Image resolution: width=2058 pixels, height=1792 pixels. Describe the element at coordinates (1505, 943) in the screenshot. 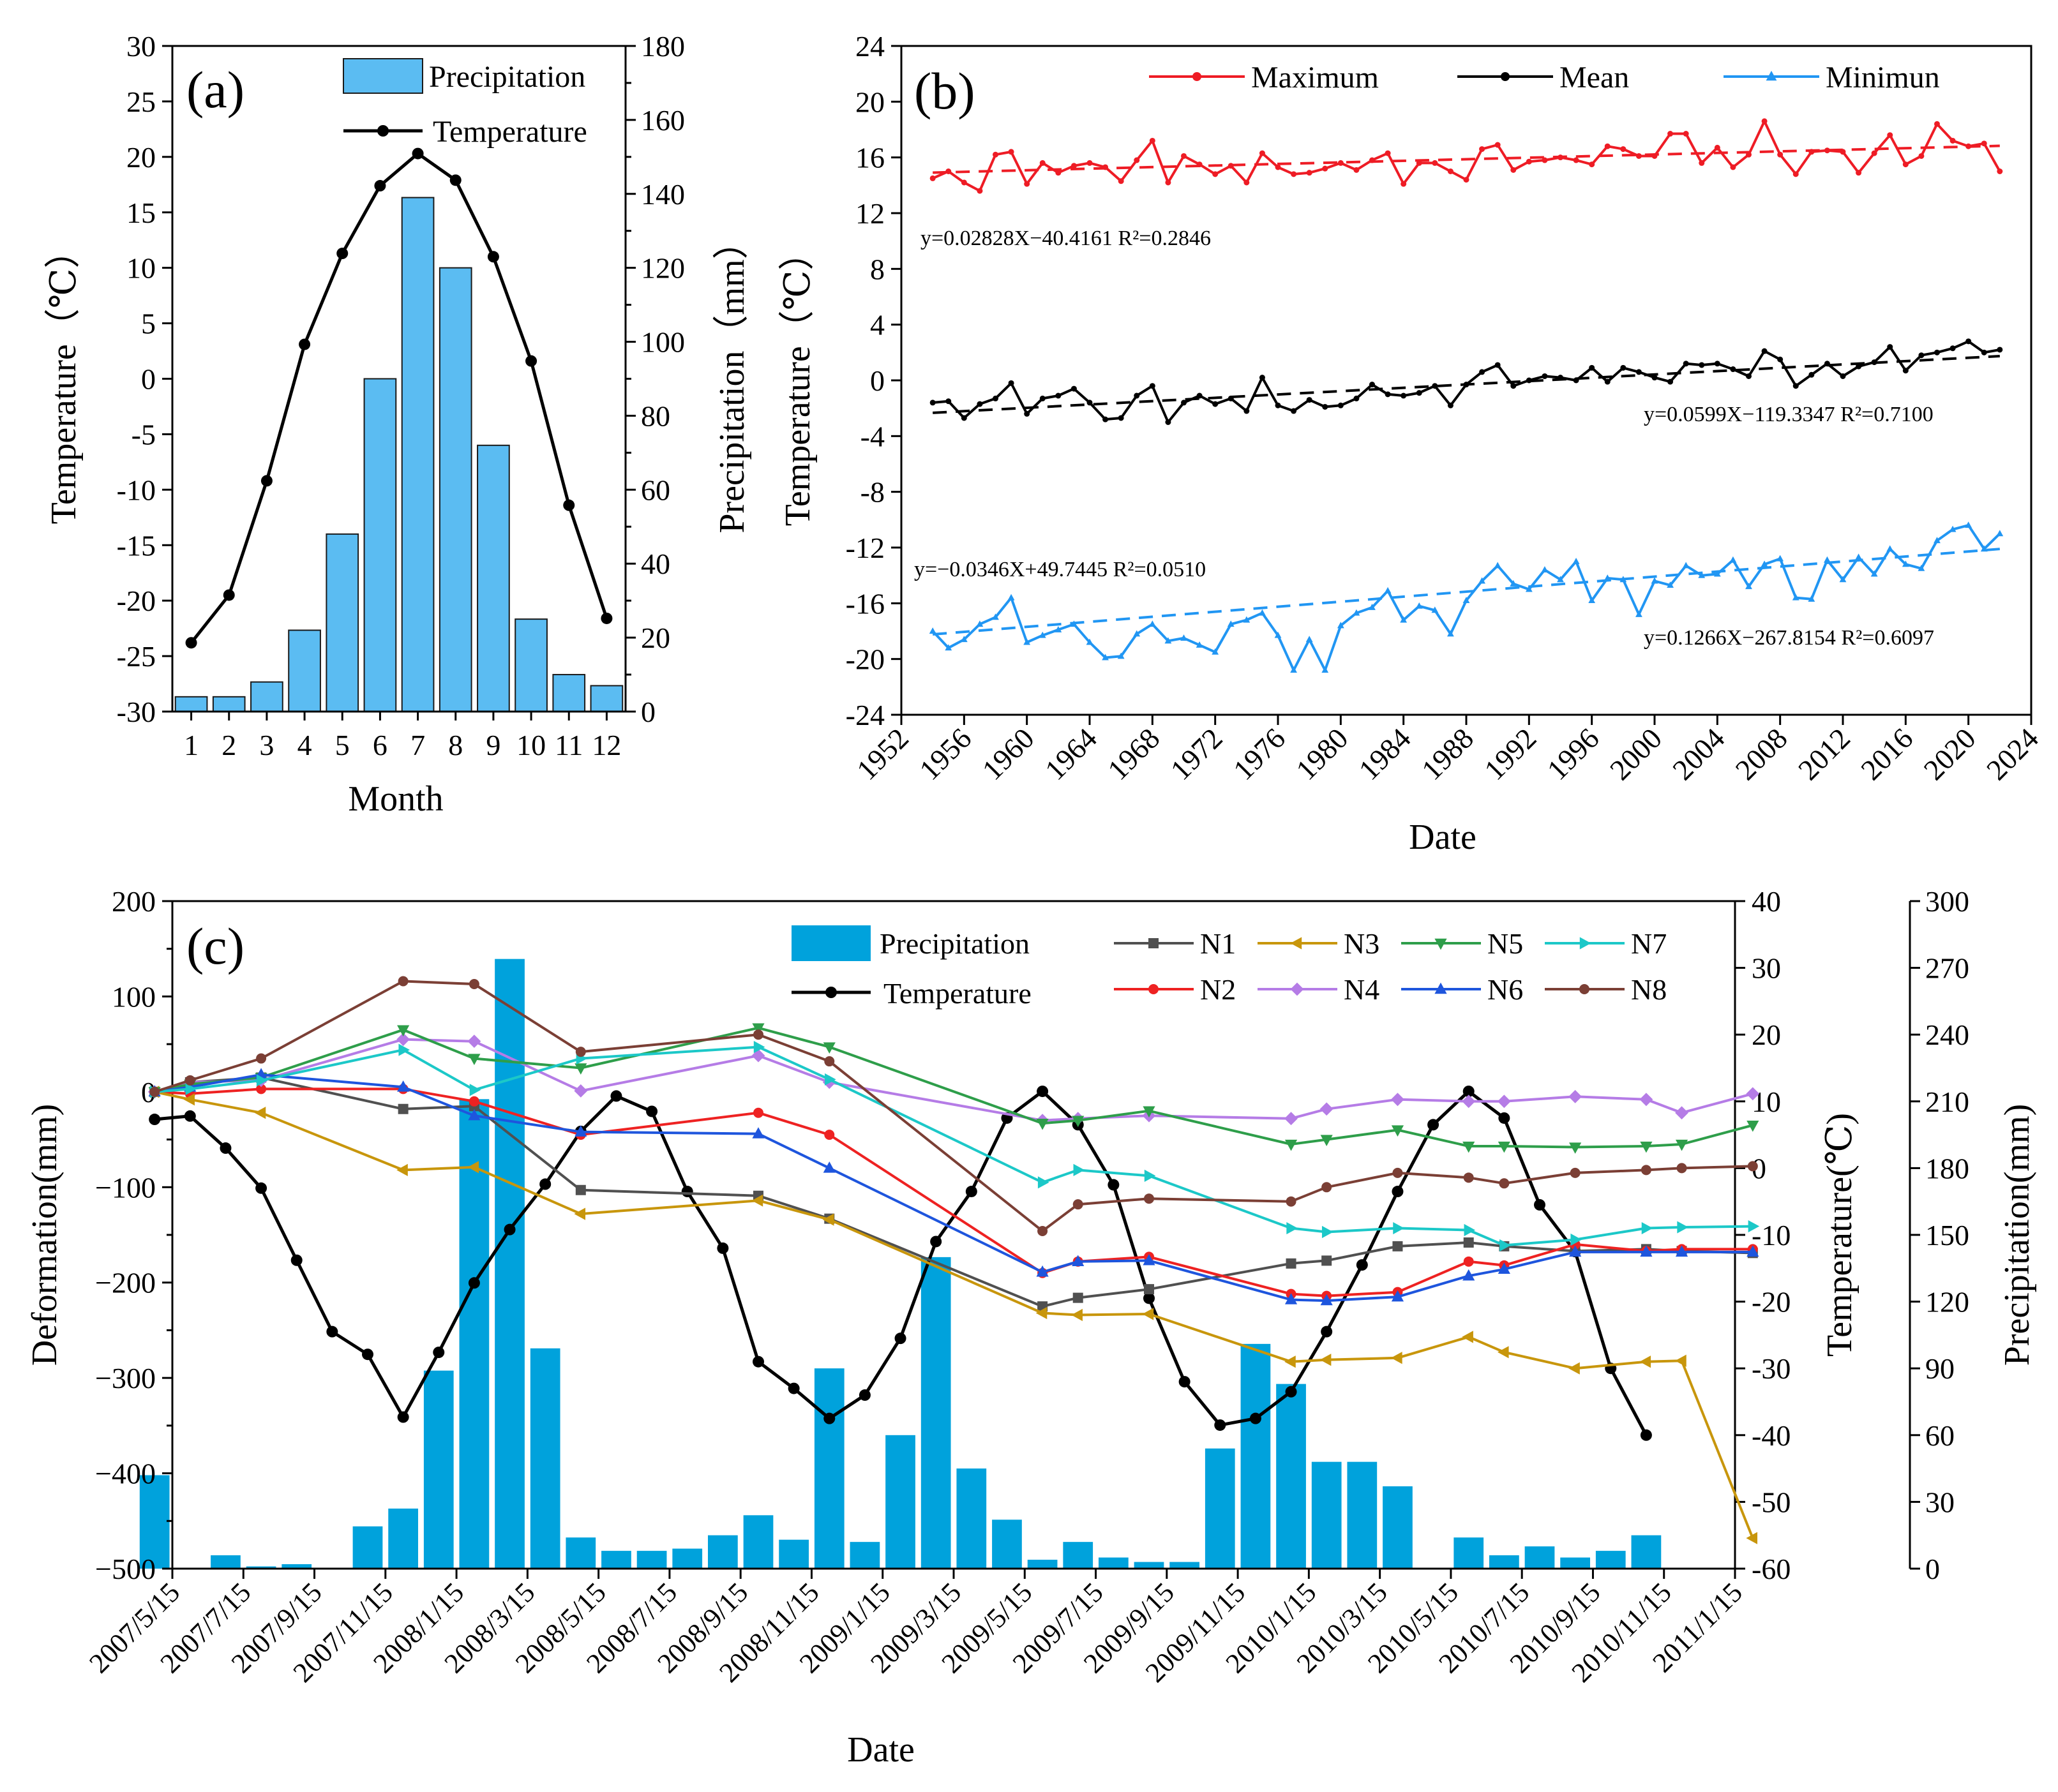

I see `legend-label-n5: N5` at that location.